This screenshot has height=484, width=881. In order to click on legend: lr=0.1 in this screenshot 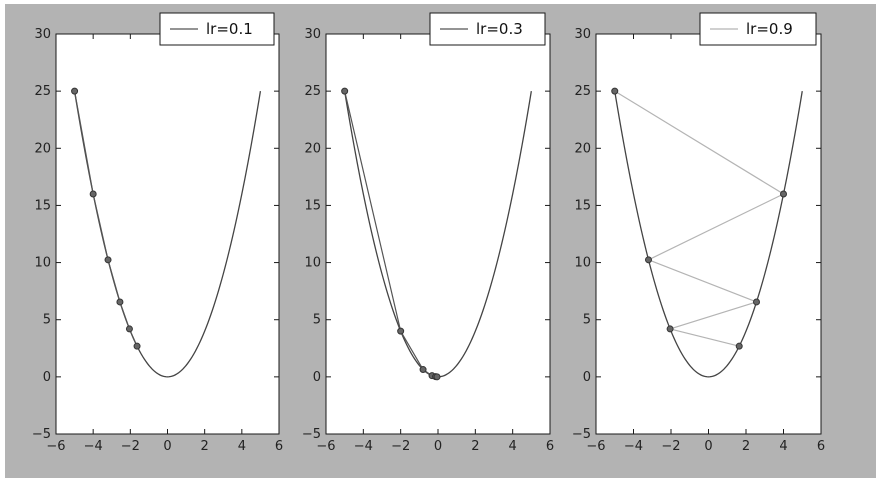, I will do `click(217, 29)`.